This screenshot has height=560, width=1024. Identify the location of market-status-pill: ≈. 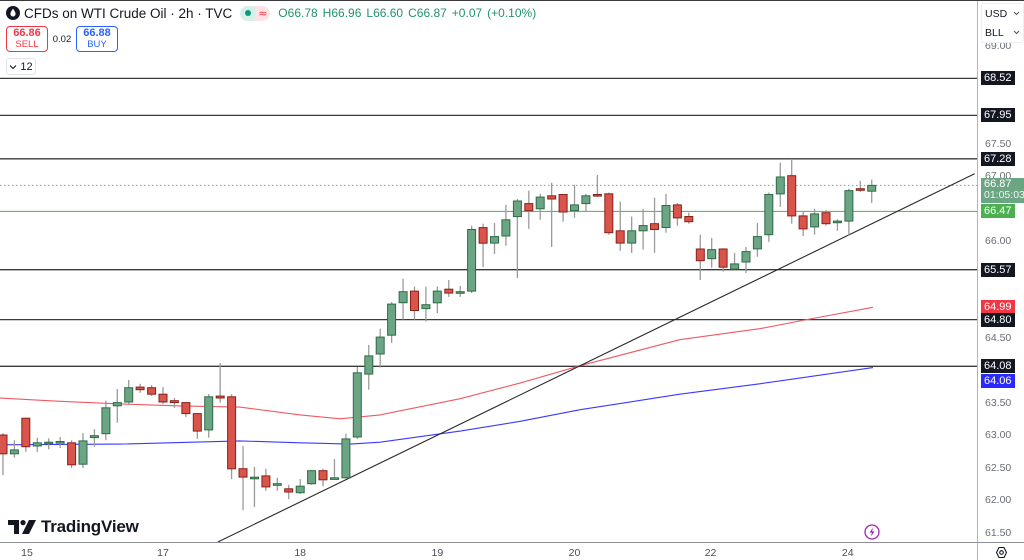
(255, 13).